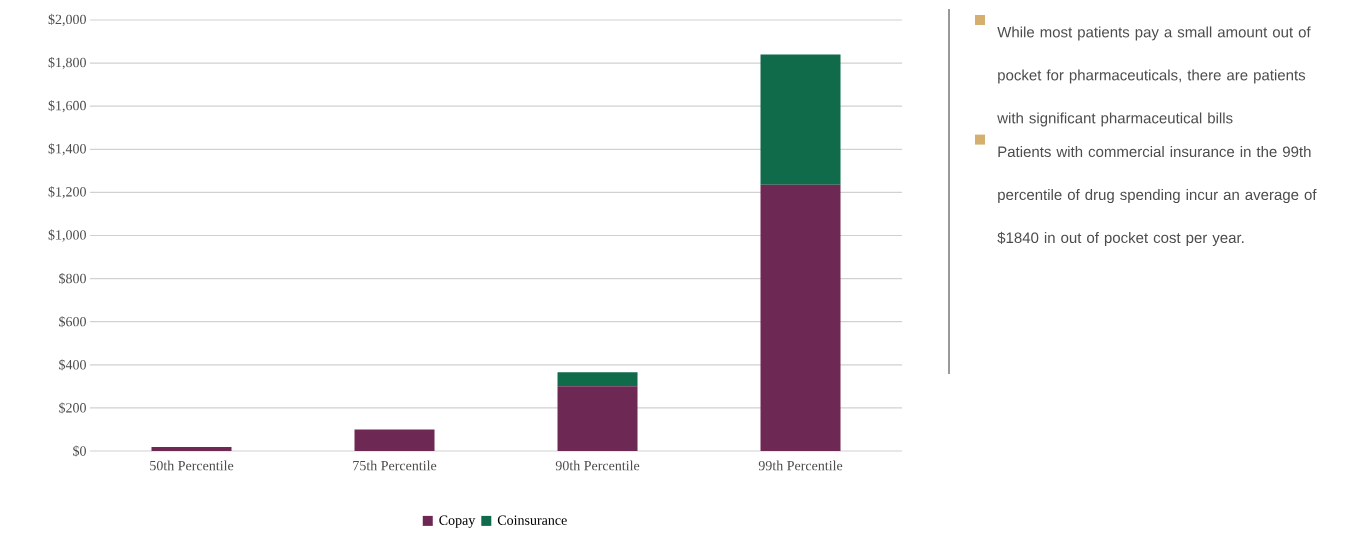 Image resolution: width=1359 pixels, height=537 pixels. What do you see at coordinates (67, 63) in the screenshot?
I see `y-tick-label: $1,800` at bounding box center [67, 63].